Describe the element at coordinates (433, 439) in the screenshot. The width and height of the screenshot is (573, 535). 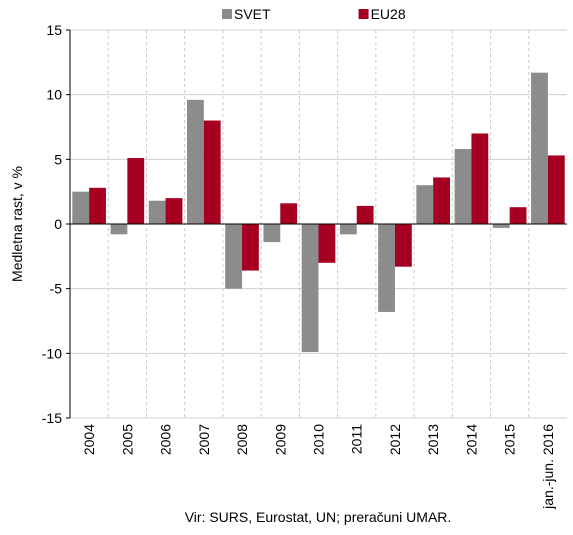
I see `x-tick-label: 2013` at that location.